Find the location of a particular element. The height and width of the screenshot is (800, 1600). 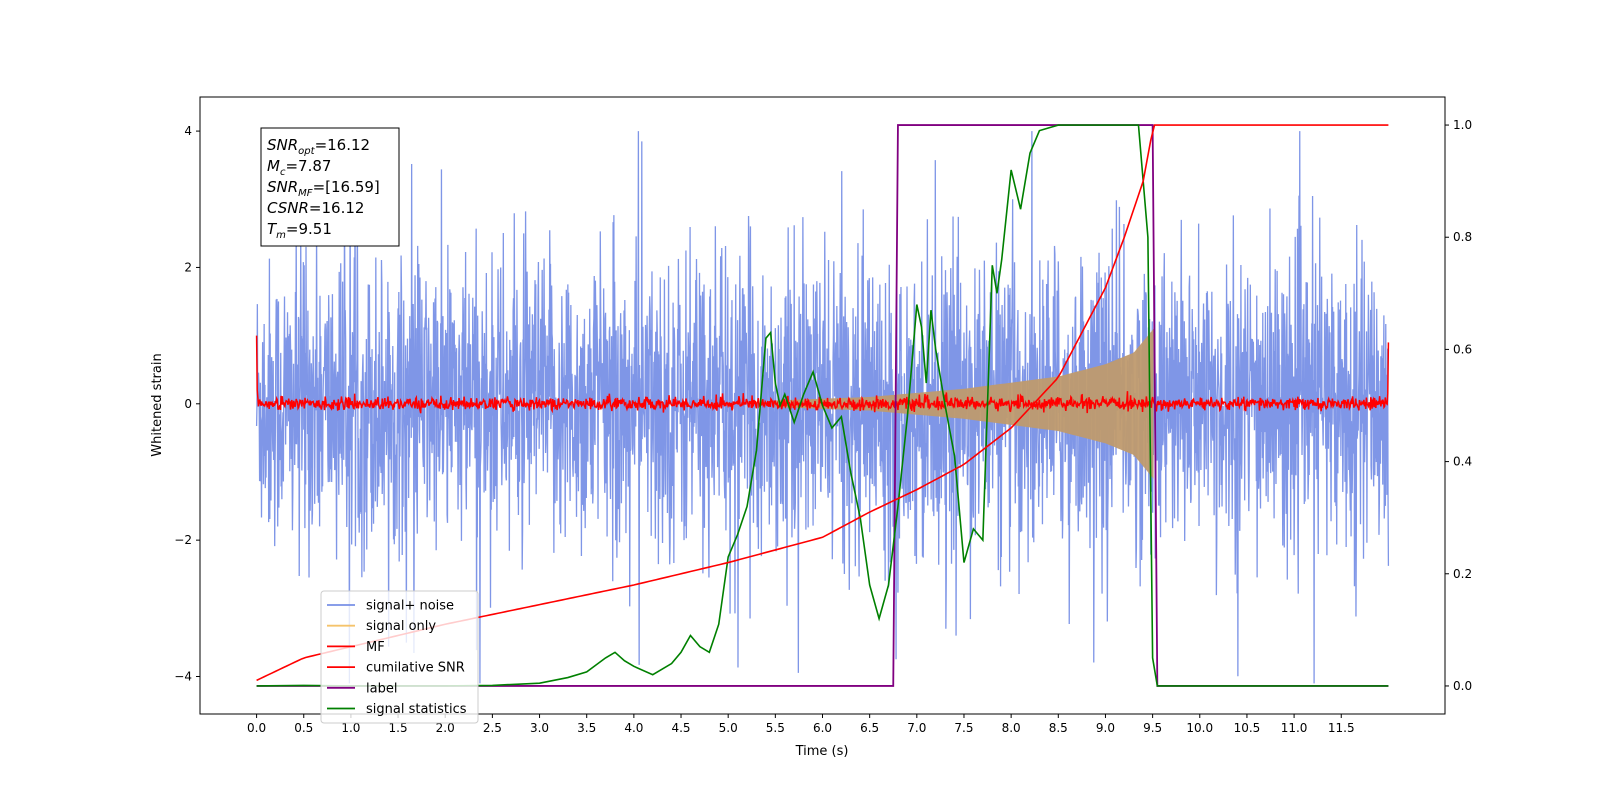

annotation-value: =9.51 is located at coordinates (309, 229).